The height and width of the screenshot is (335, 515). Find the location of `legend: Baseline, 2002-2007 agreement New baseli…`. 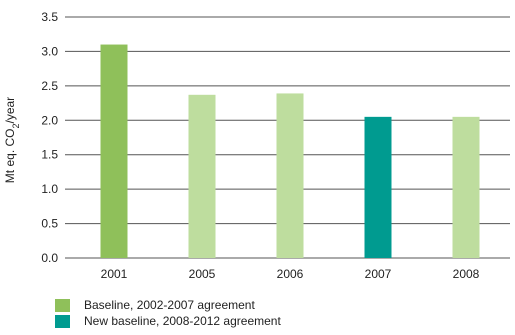

legend: Baseline, 2002-2007 agreement New baseli… is located at coordinates (168, 313).